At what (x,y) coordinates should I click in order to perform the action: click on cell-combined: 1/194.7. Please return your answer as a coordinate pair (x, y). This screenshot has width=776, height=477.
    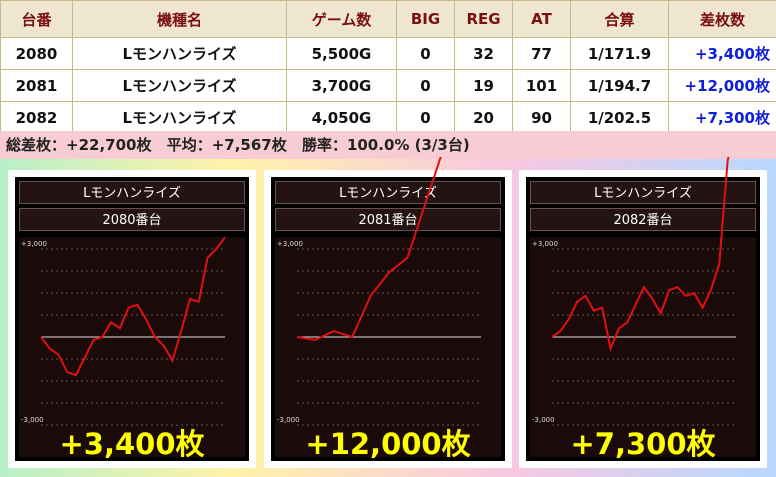
    Looking at the image, I should click on (619, 85).